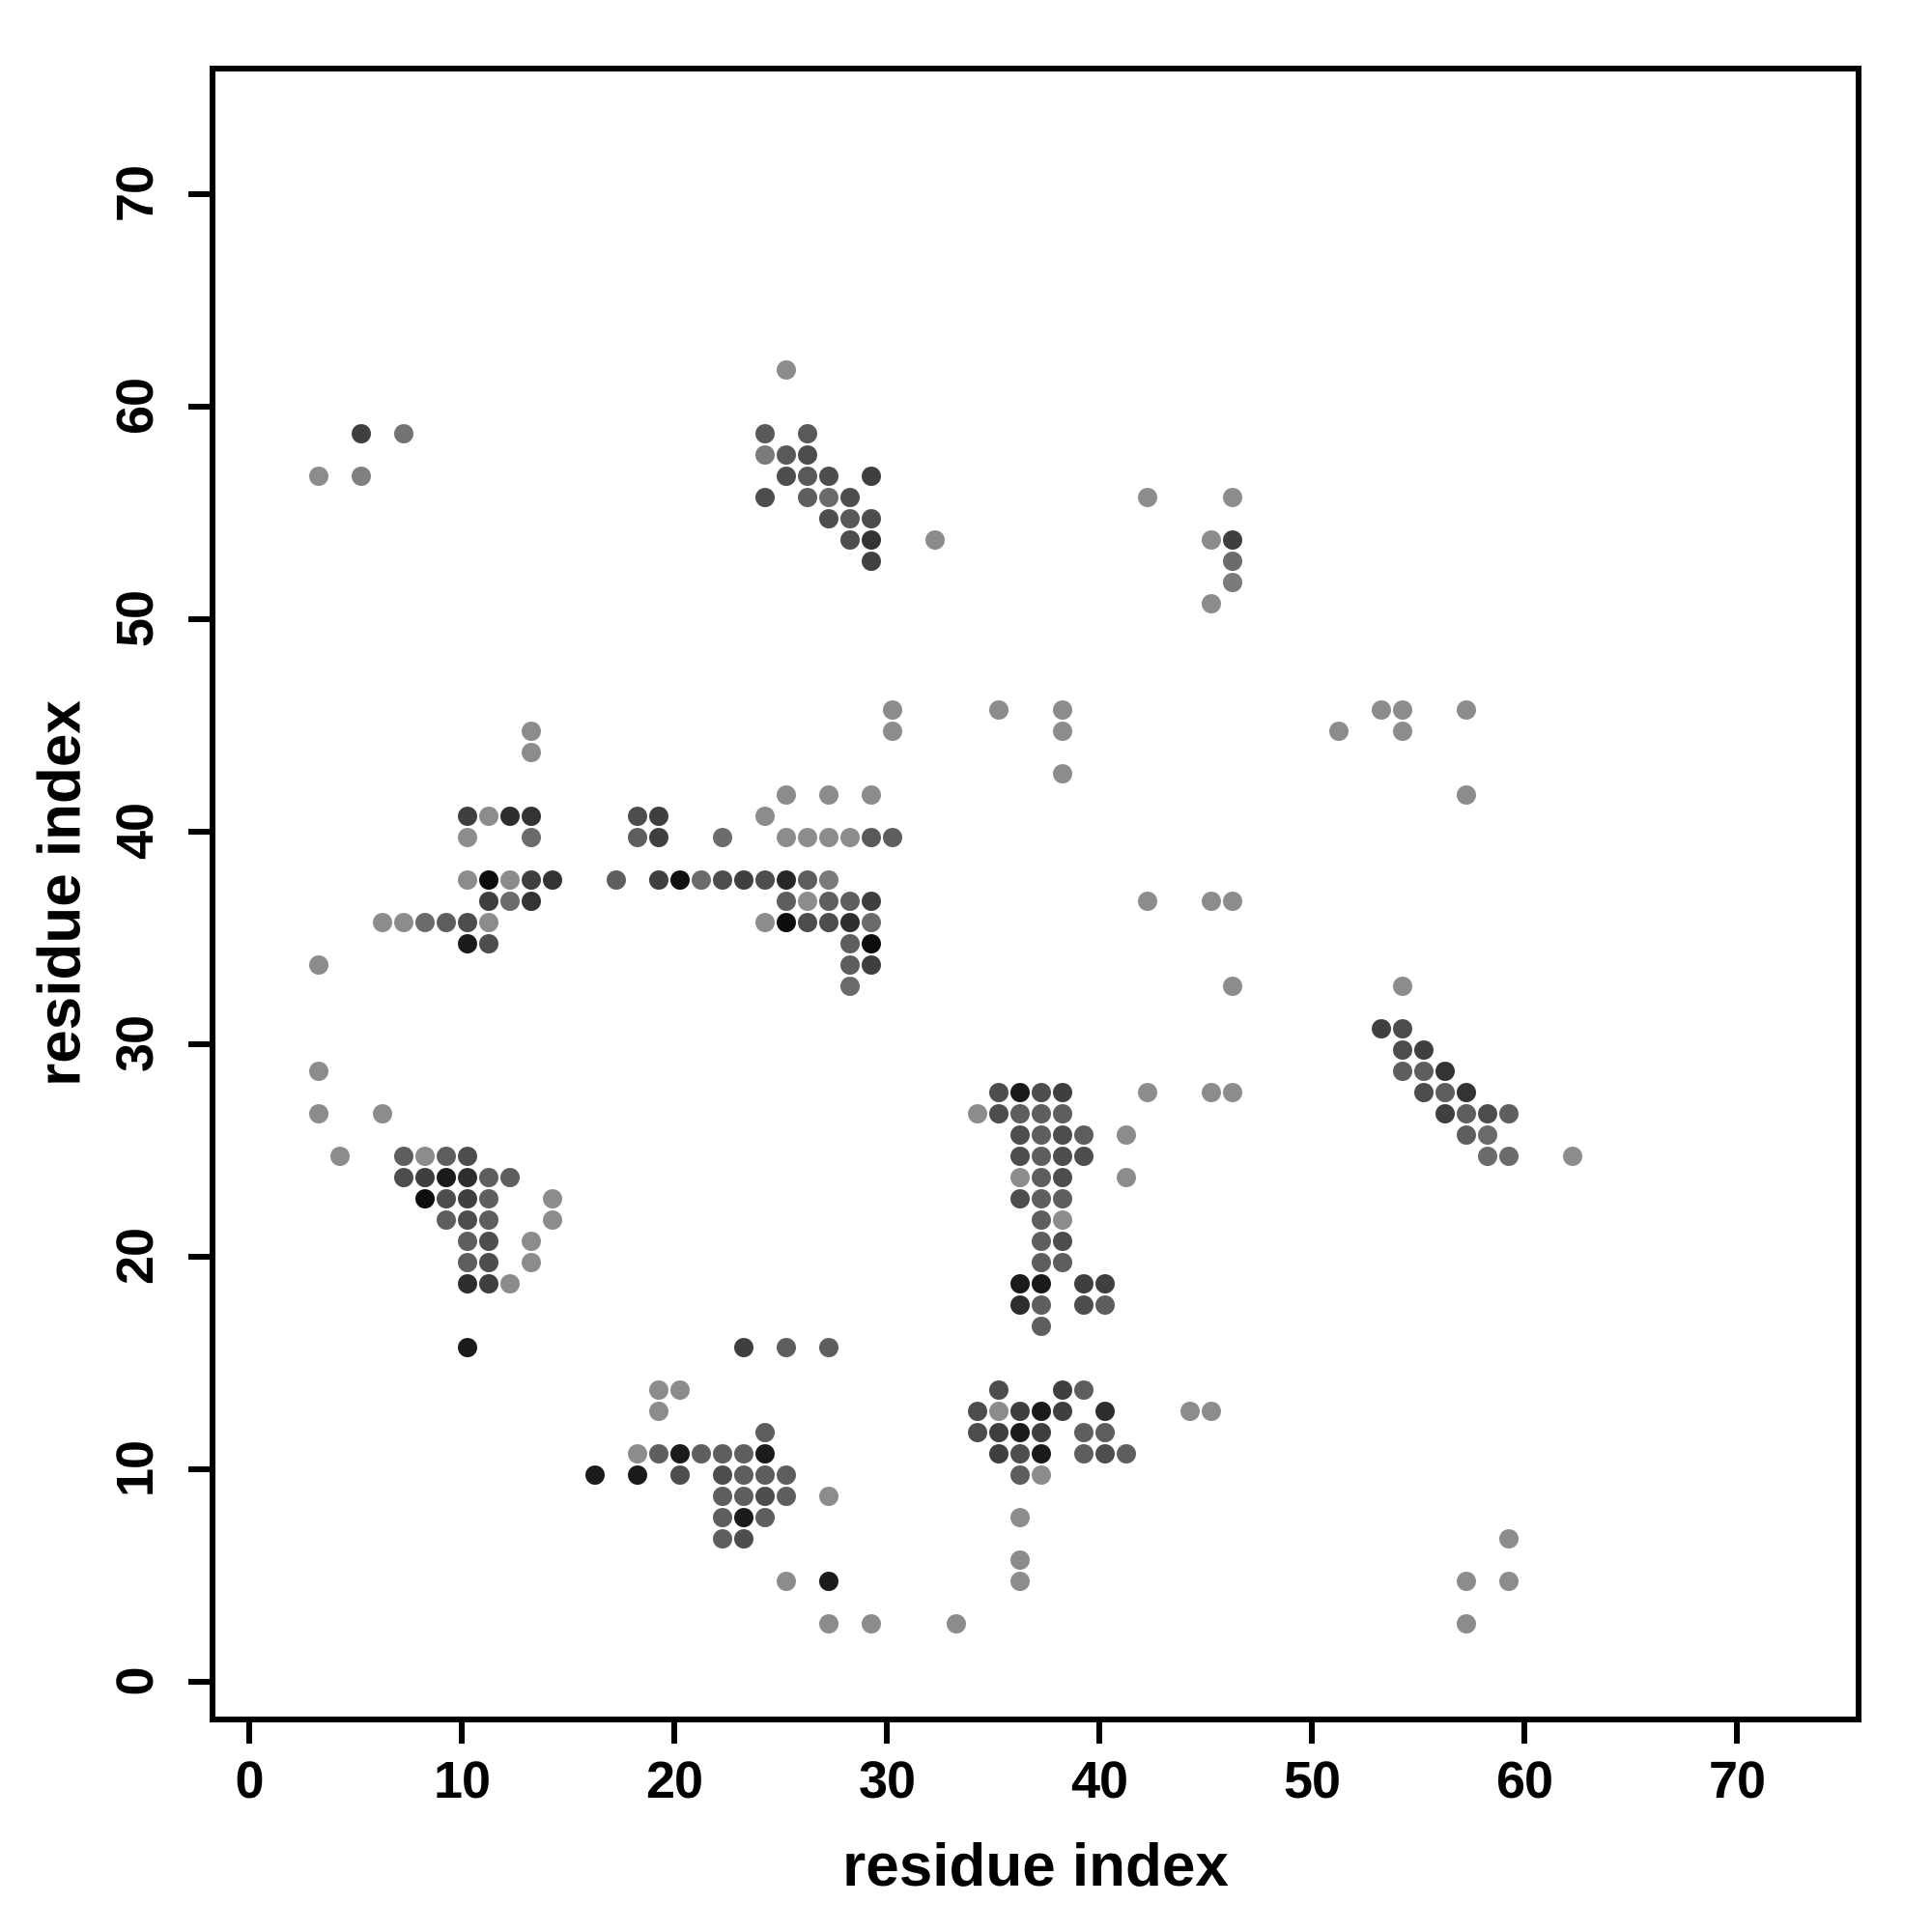 Image resolution: width=1932 pixels, height=1932 pixels. Describe the element at coordinates (1524, 1780) in the screenshot. I see `x-axis-tick-label: 60` at that location.